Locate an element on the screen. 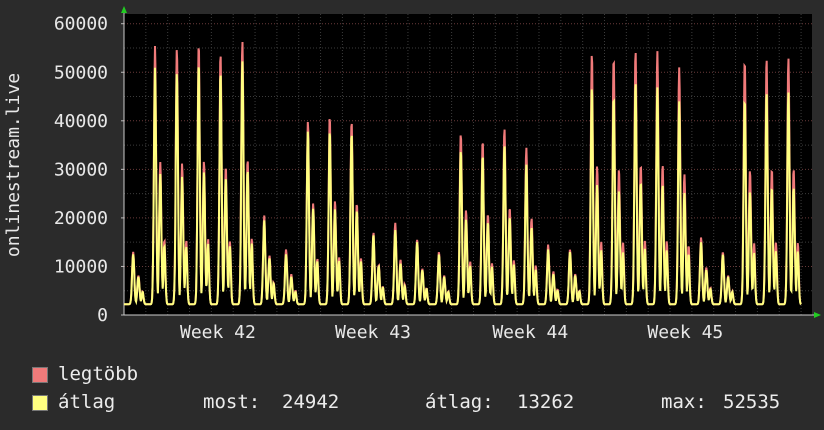 This screenshot has width=824, height=430. legend-swatch-atlag is located at coordinates (40, 403).